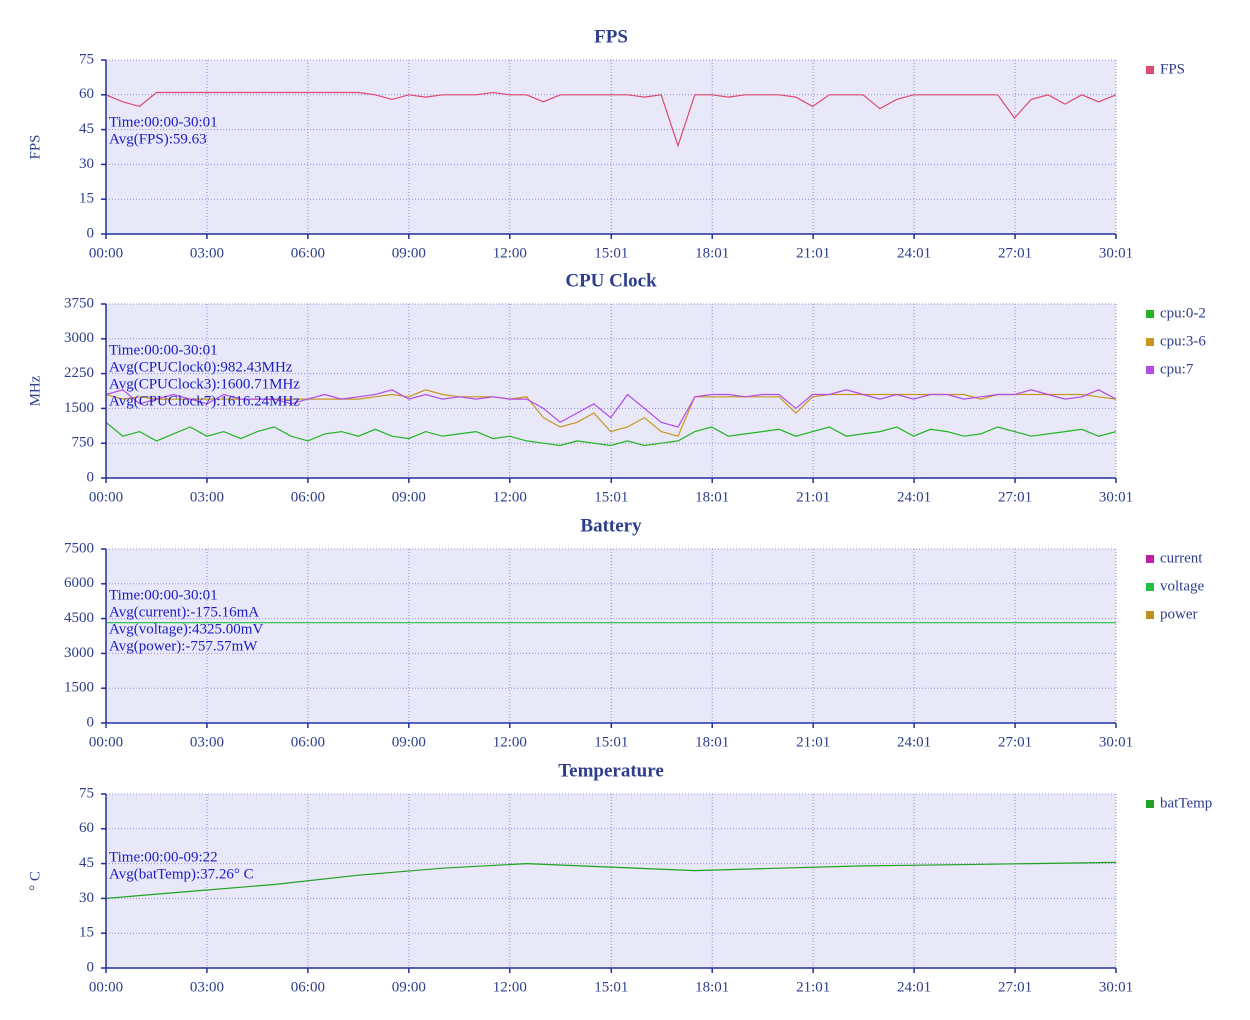  Describe the element at coordinates (79, 548) in the screenshot. I see `y-tick-label: 7500` at that location.